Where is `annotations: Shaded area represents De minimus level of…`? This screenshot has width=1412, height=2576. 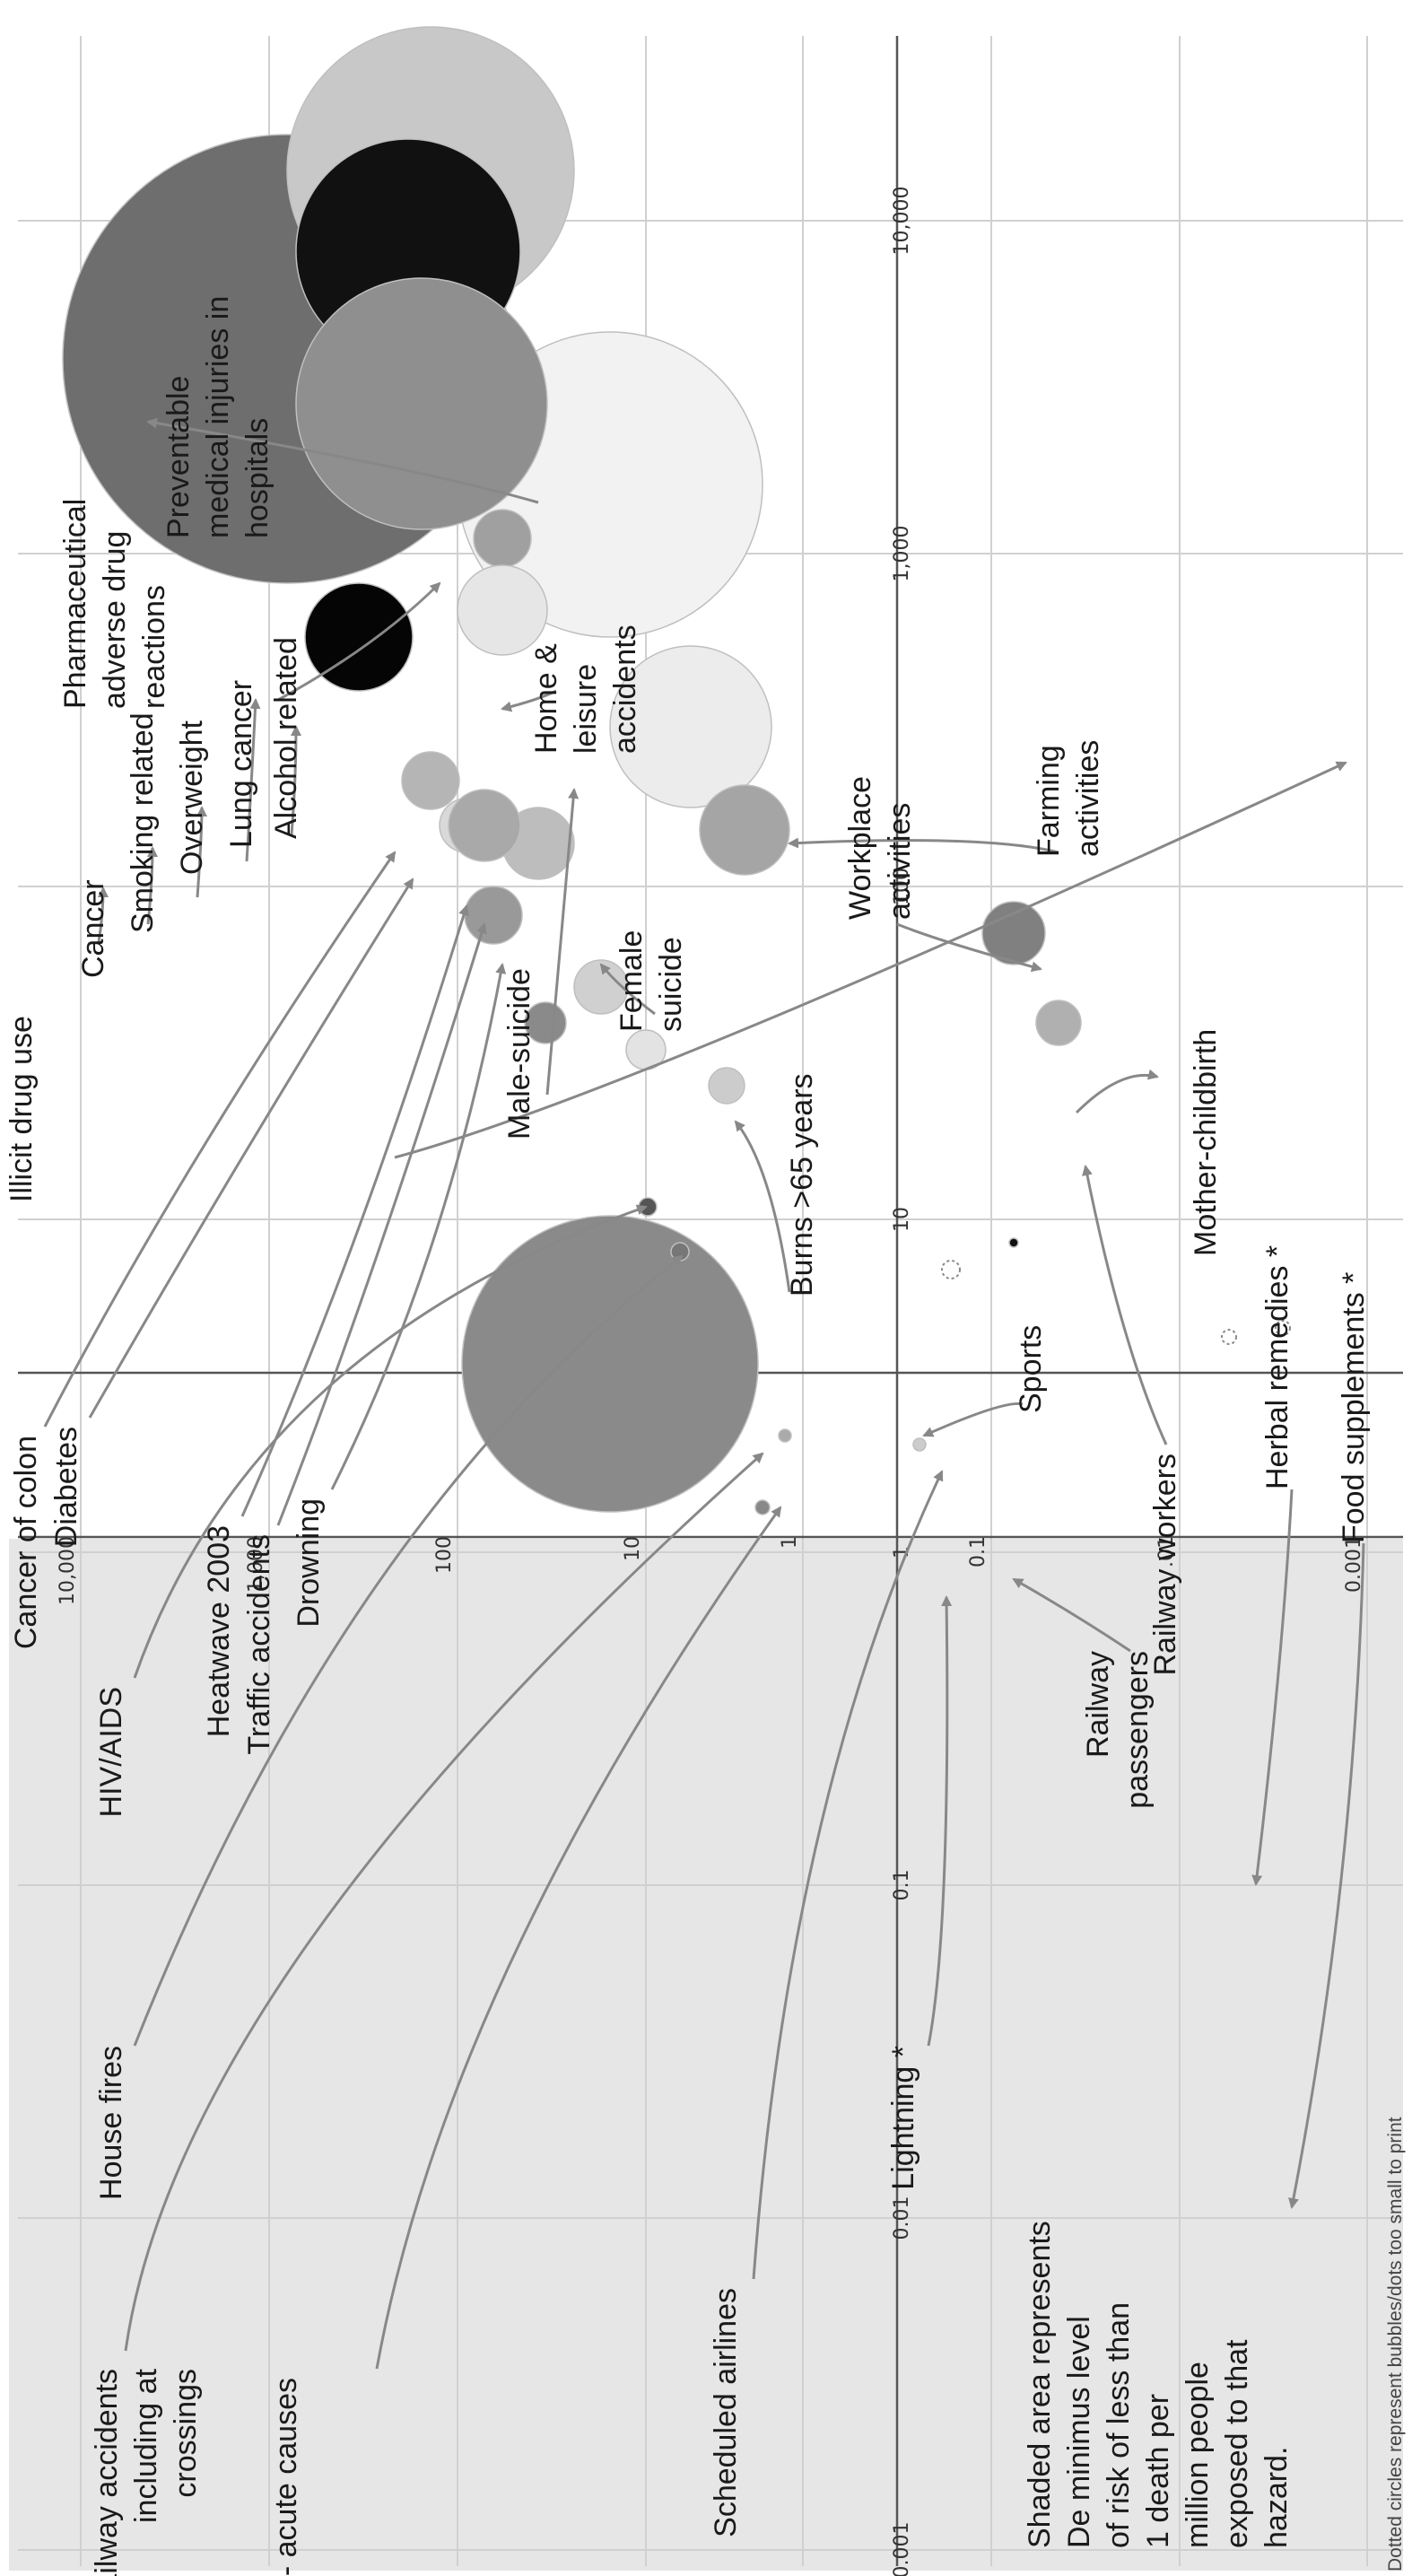
annotations: Shaded area represents De minimus level of… is located at coordinates (1214, 2344).